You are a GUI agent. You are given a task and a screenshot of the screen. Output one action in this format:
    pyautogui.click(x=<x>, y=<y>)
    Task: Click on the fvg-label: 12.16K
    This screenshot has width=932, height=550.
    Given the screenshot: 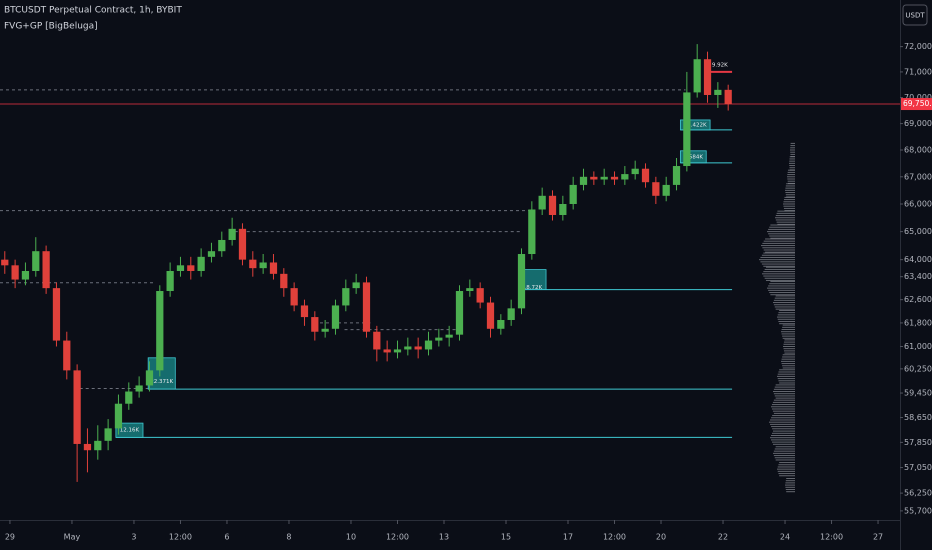 What is the action you would take?
    pyautogui.click(x=130, y=431)
    